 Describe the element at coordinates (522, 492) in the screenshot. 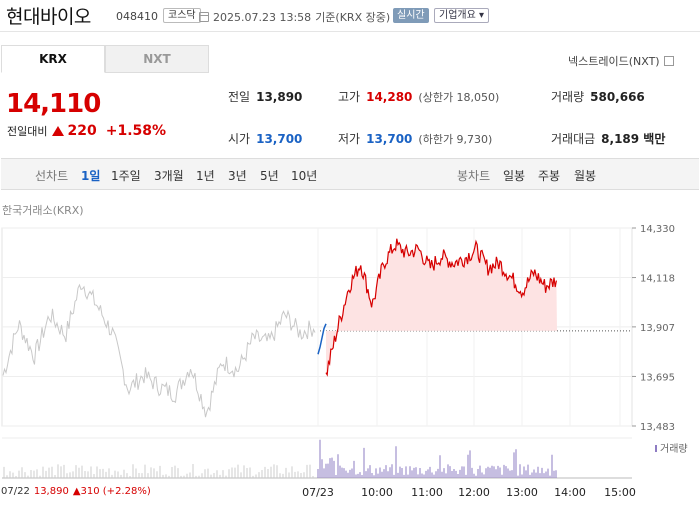

I see `x-tick-label: 13:00` at that location.